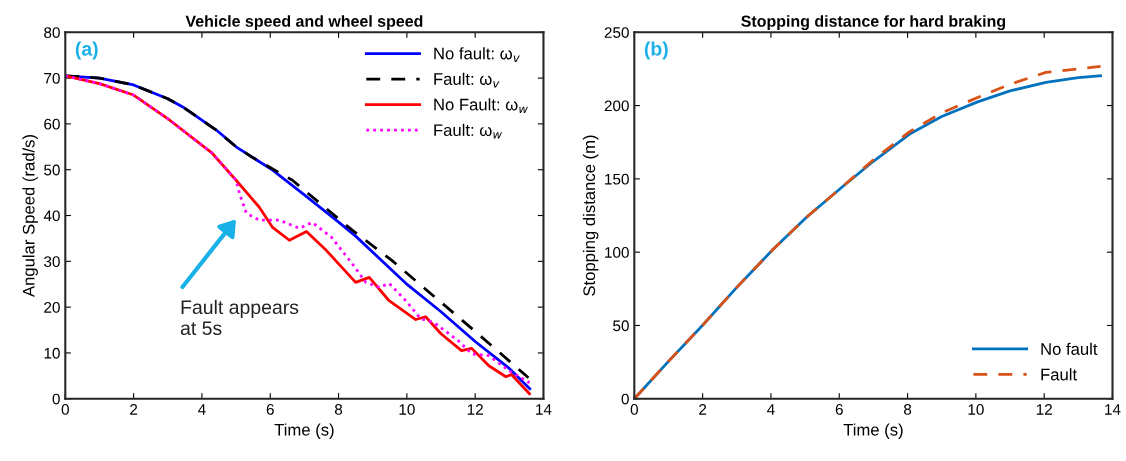 The image size is (1126, 461). I want to click on legend-label: Fault: ω$_{v}$, so click(467, 80).